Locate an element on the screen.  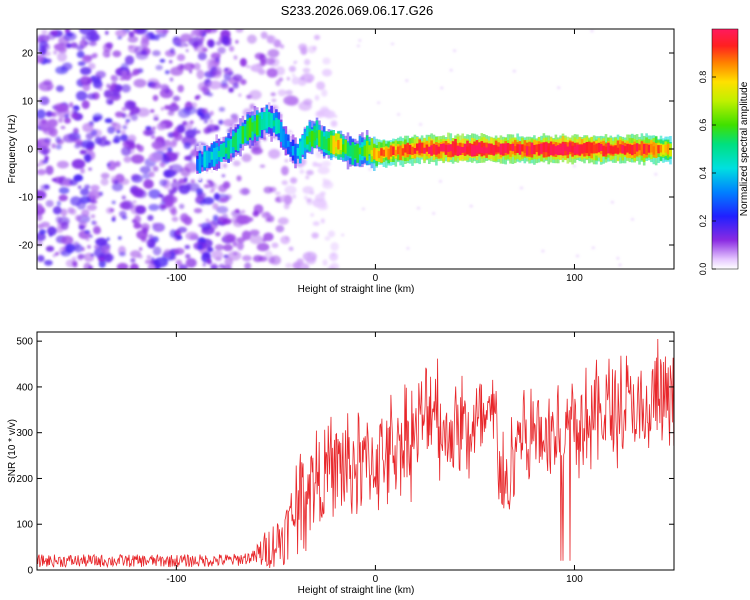
y-tick-label: 300 is located at coordinates (24, 433).